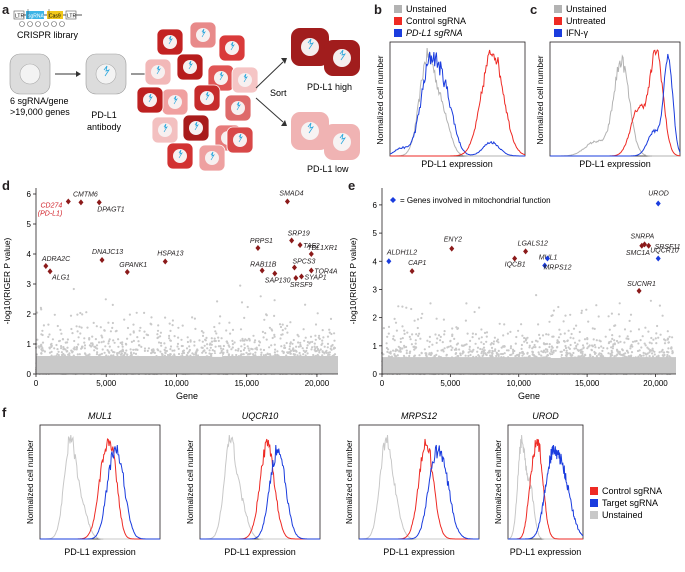  I want to click on cell-initial, so click(30, 74).